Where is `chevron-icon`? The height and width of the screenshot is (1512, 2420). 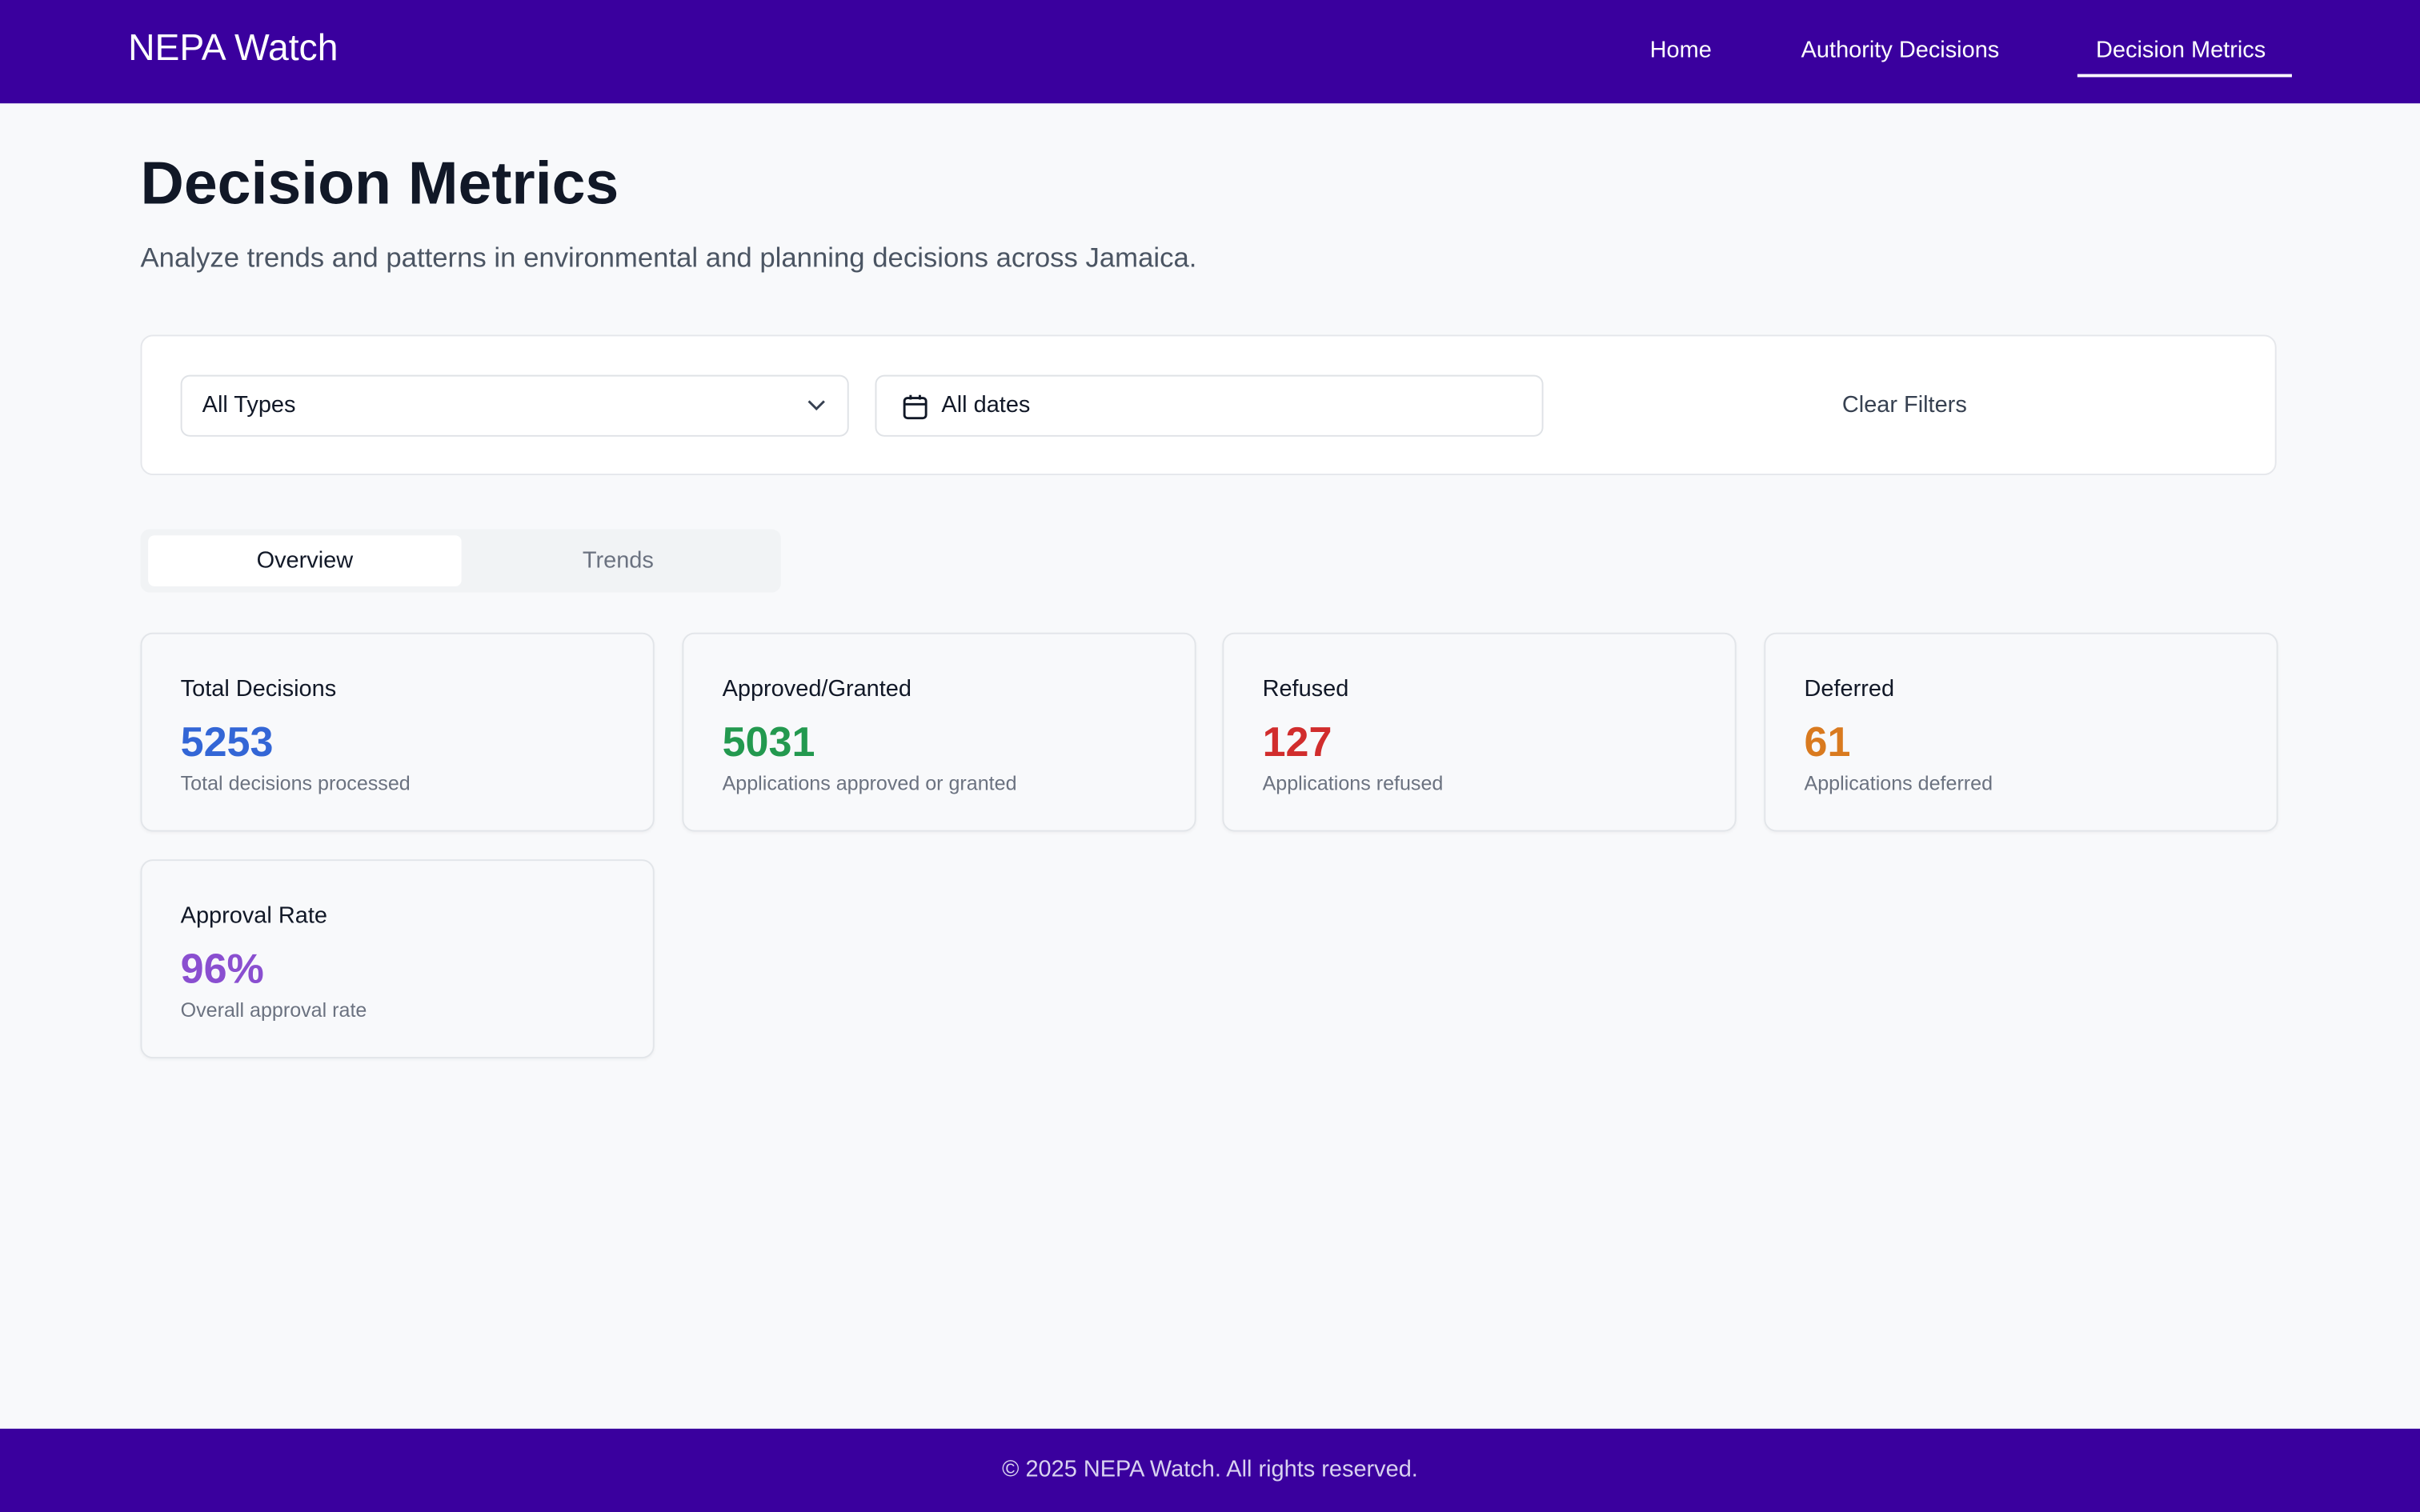 chevron-icon is located at coordinates (816, 405).